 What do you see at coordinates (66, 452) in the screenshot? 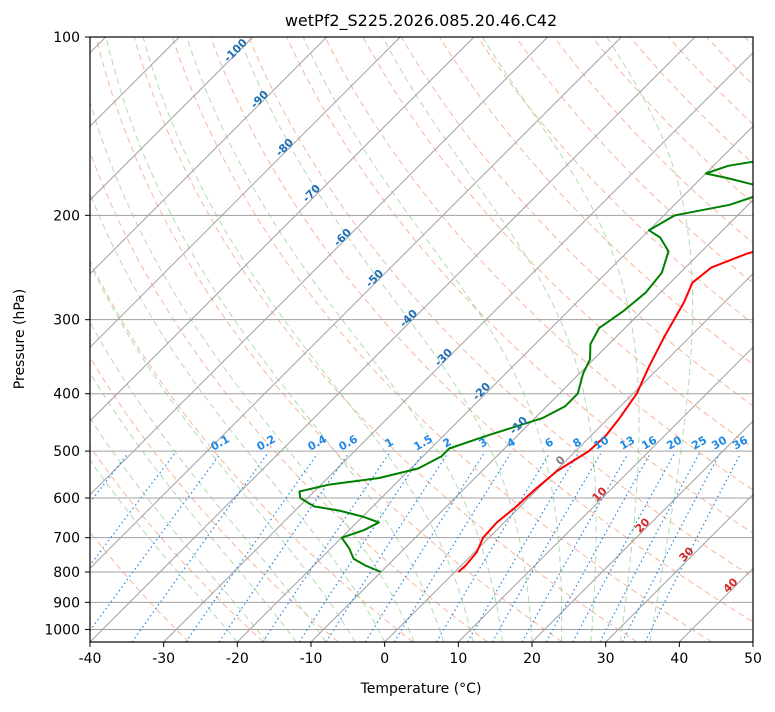
I see `y-tick-label: 500` at bounding box center [66, 452].